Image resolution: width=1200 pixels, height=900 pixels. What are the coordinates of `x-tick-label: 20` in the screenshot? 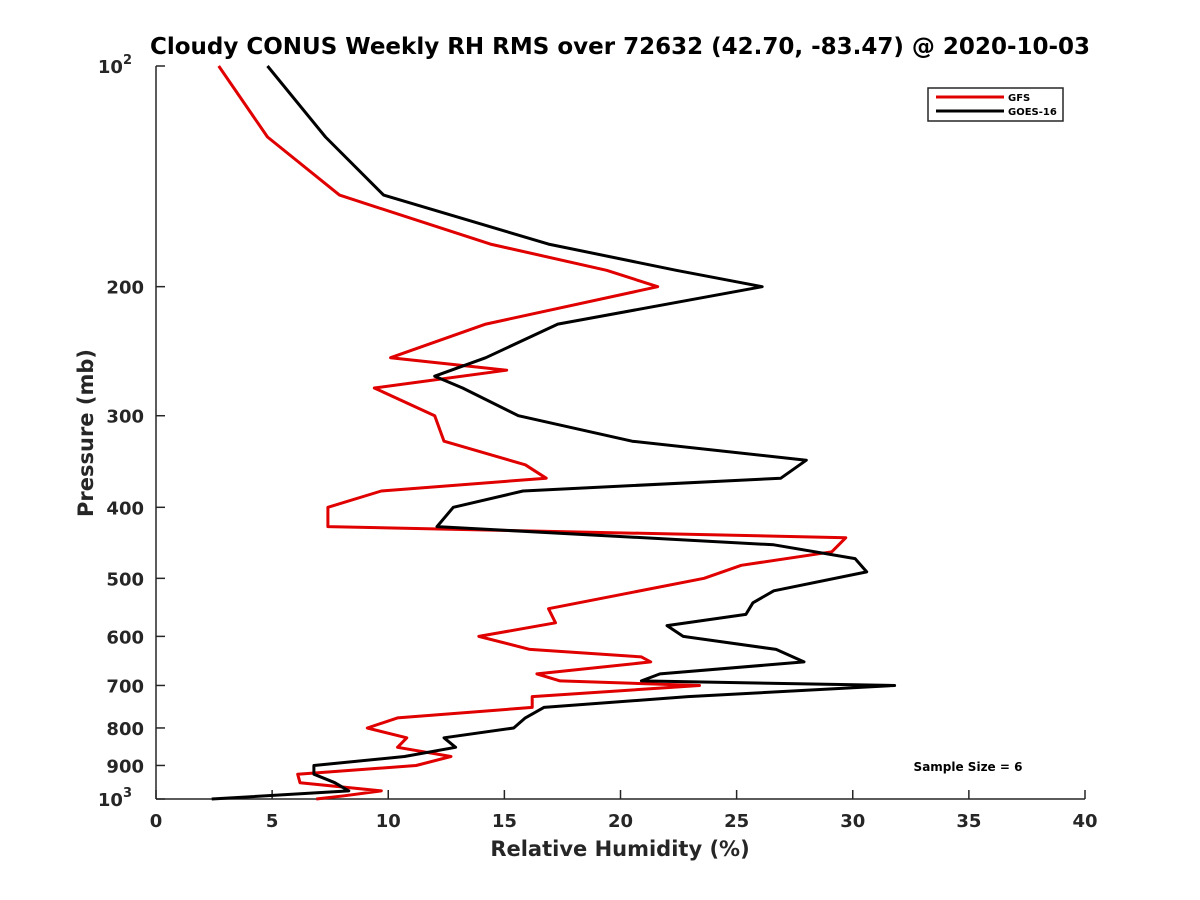 It's located at (620, 821).